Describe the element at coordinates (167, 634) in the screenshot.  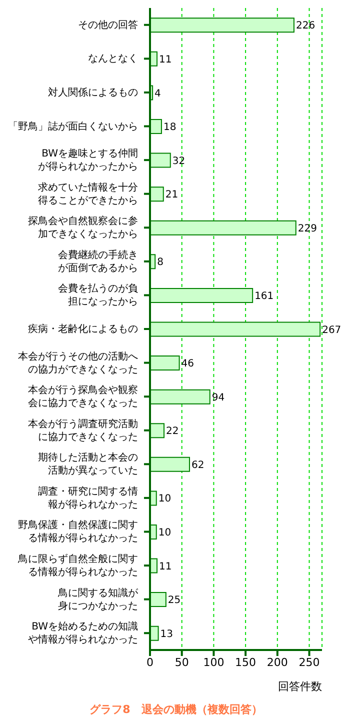
I see `data-label: 13` at that location.